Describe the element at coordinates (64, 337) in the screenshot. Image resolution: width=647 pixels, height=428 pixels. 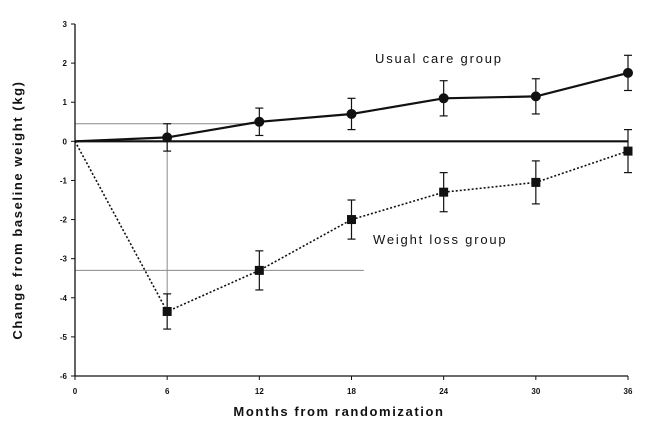
I see `y-tick-label: -5` at that location.